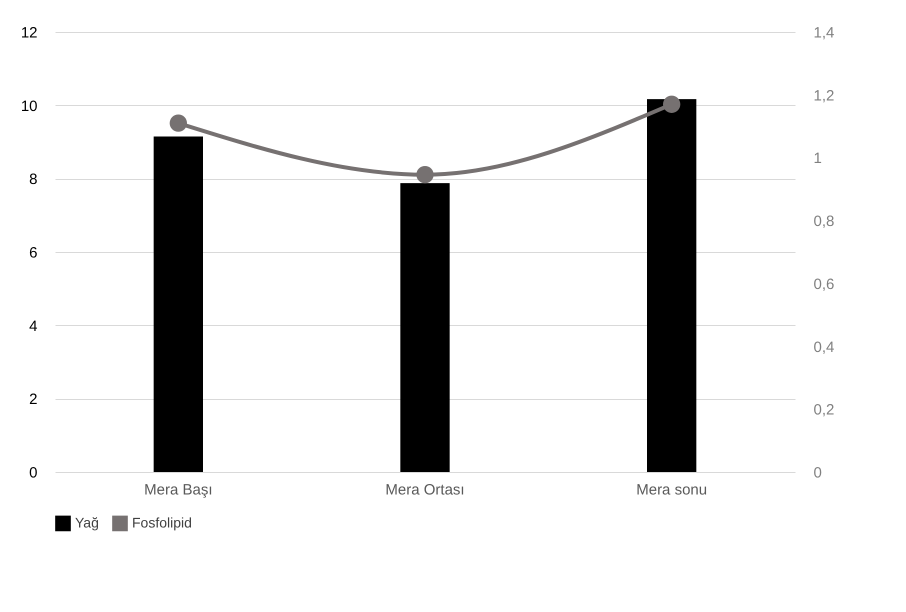  What do you see at coordinates (824, 284) in the screenshot?
I see `y2-tick-label: 0,6` at bounding box center [824, 284].